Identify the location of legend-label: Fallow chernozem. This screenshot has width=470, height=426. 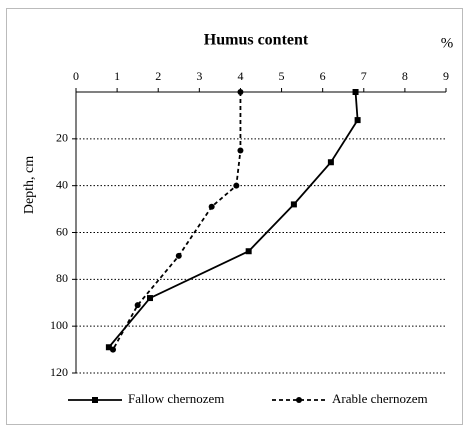
(176, 398).